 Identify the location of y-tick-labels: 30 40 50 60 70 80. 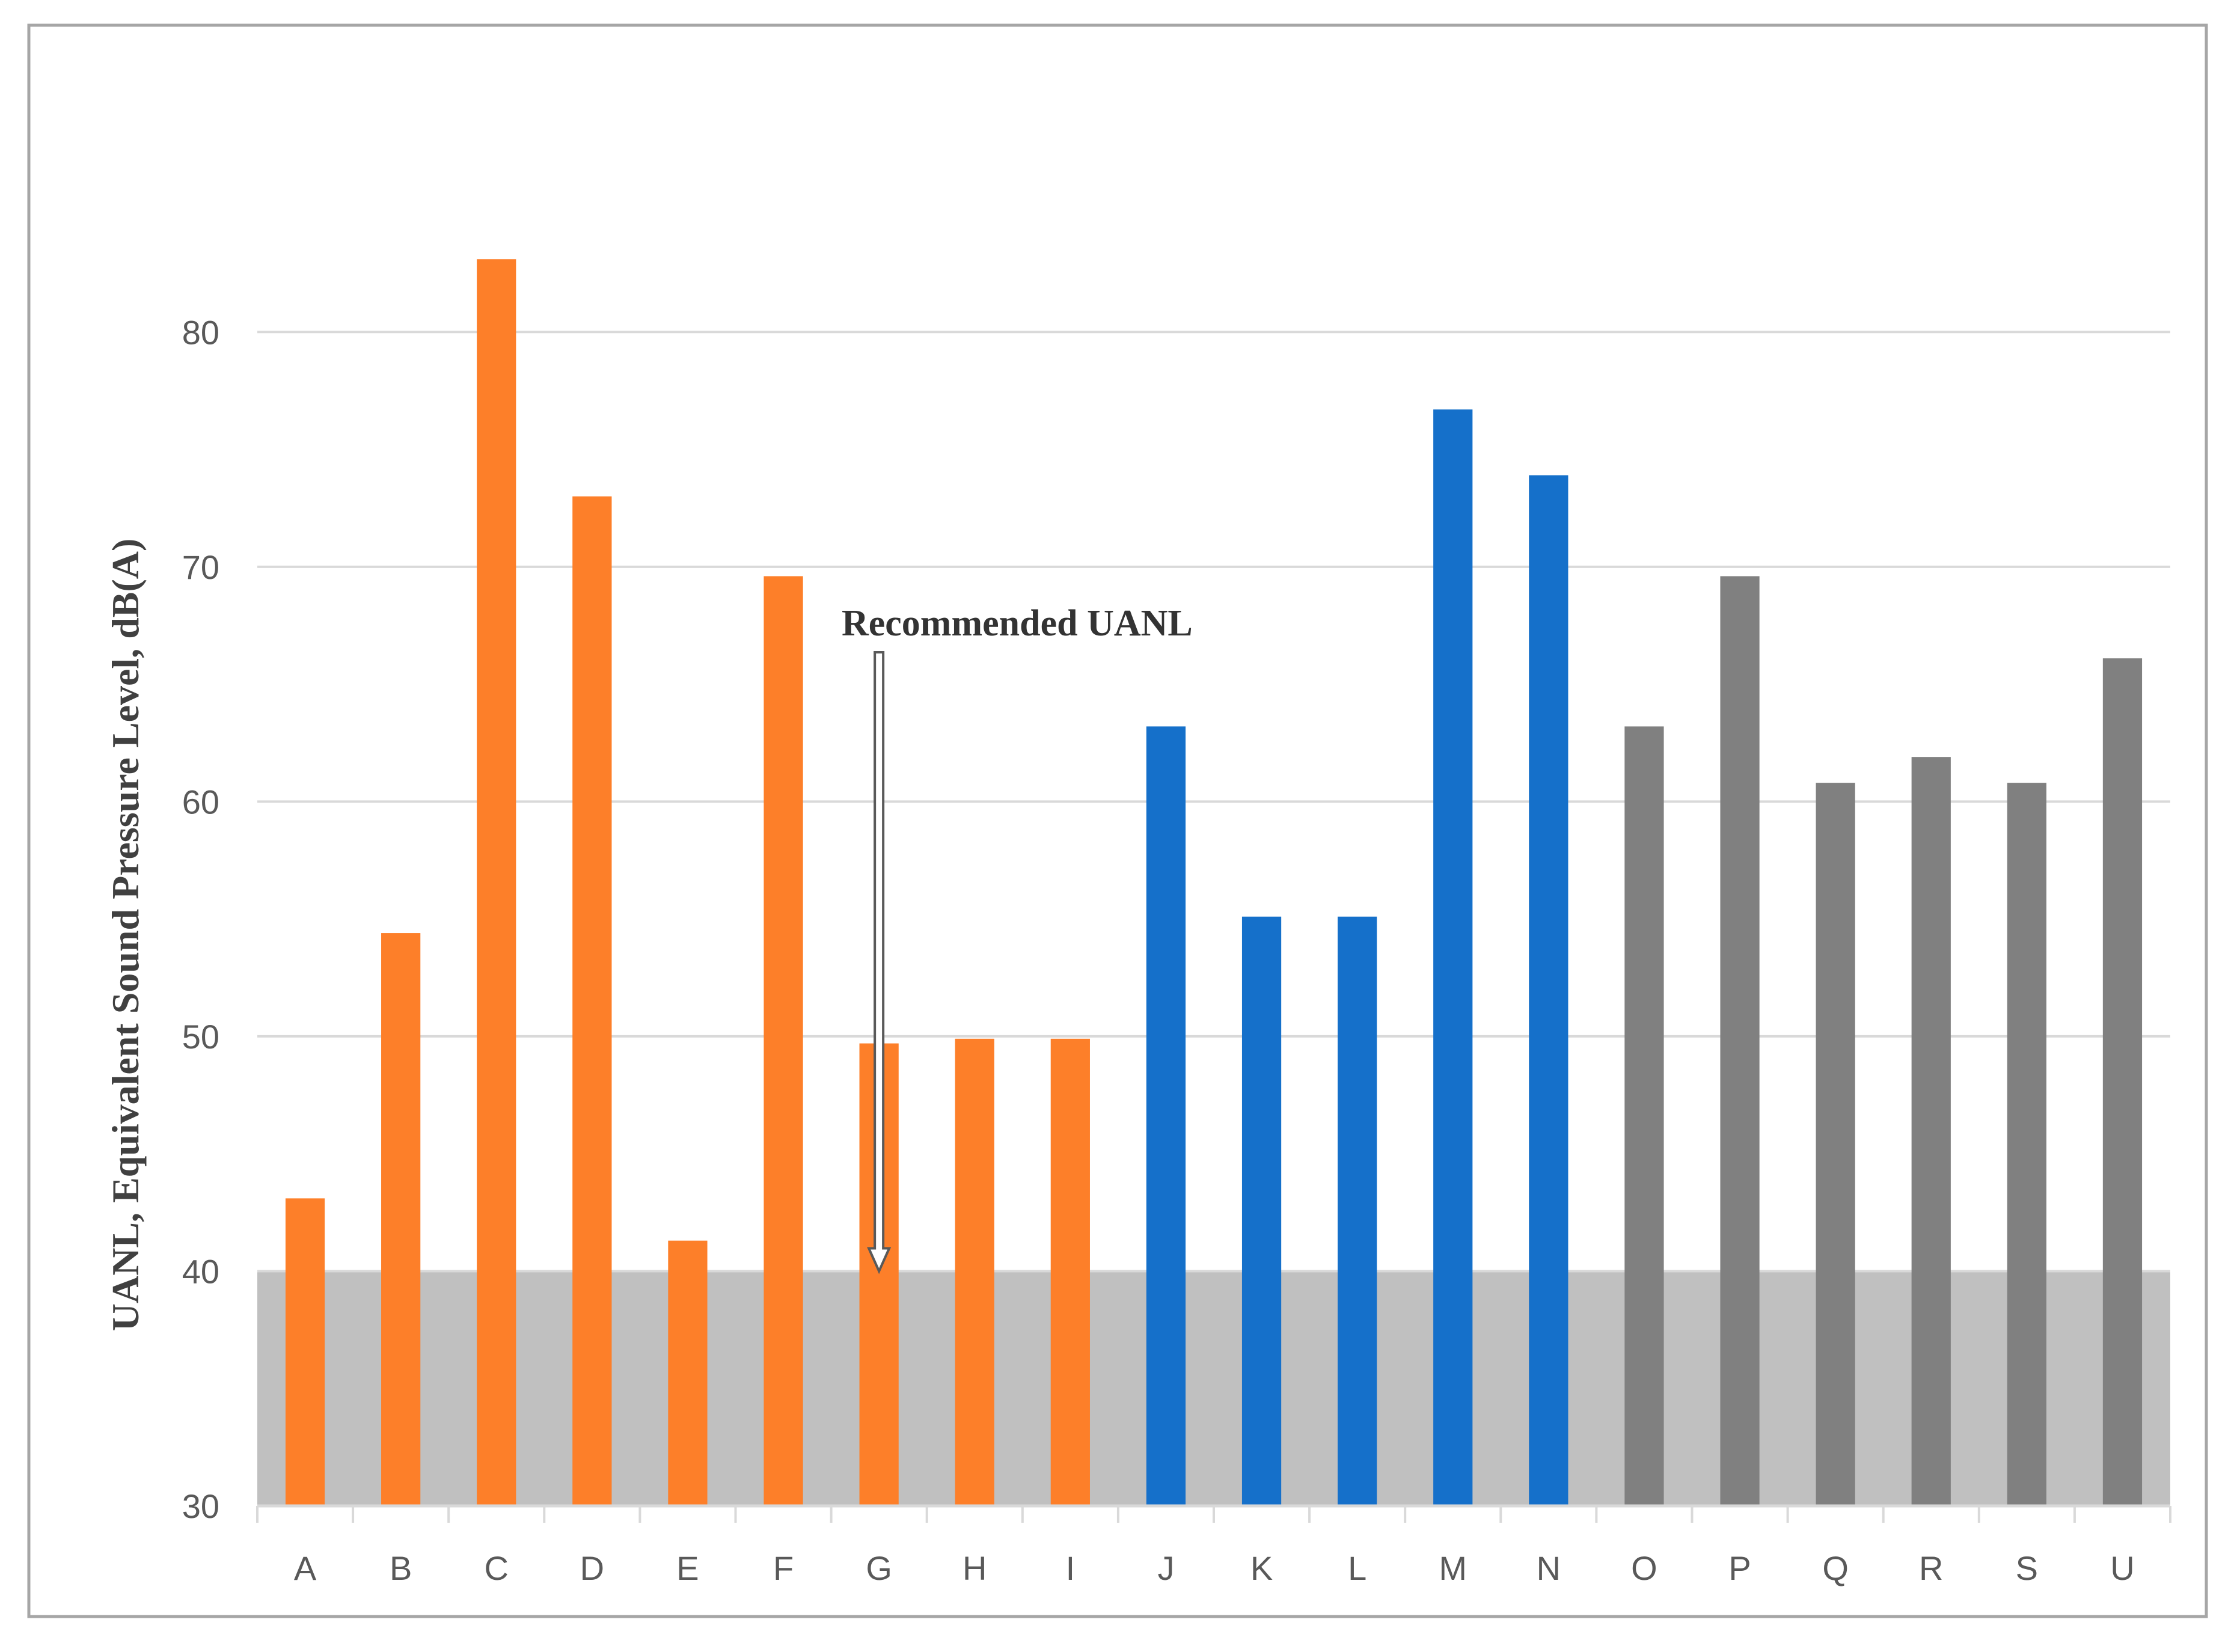
(200, 919).